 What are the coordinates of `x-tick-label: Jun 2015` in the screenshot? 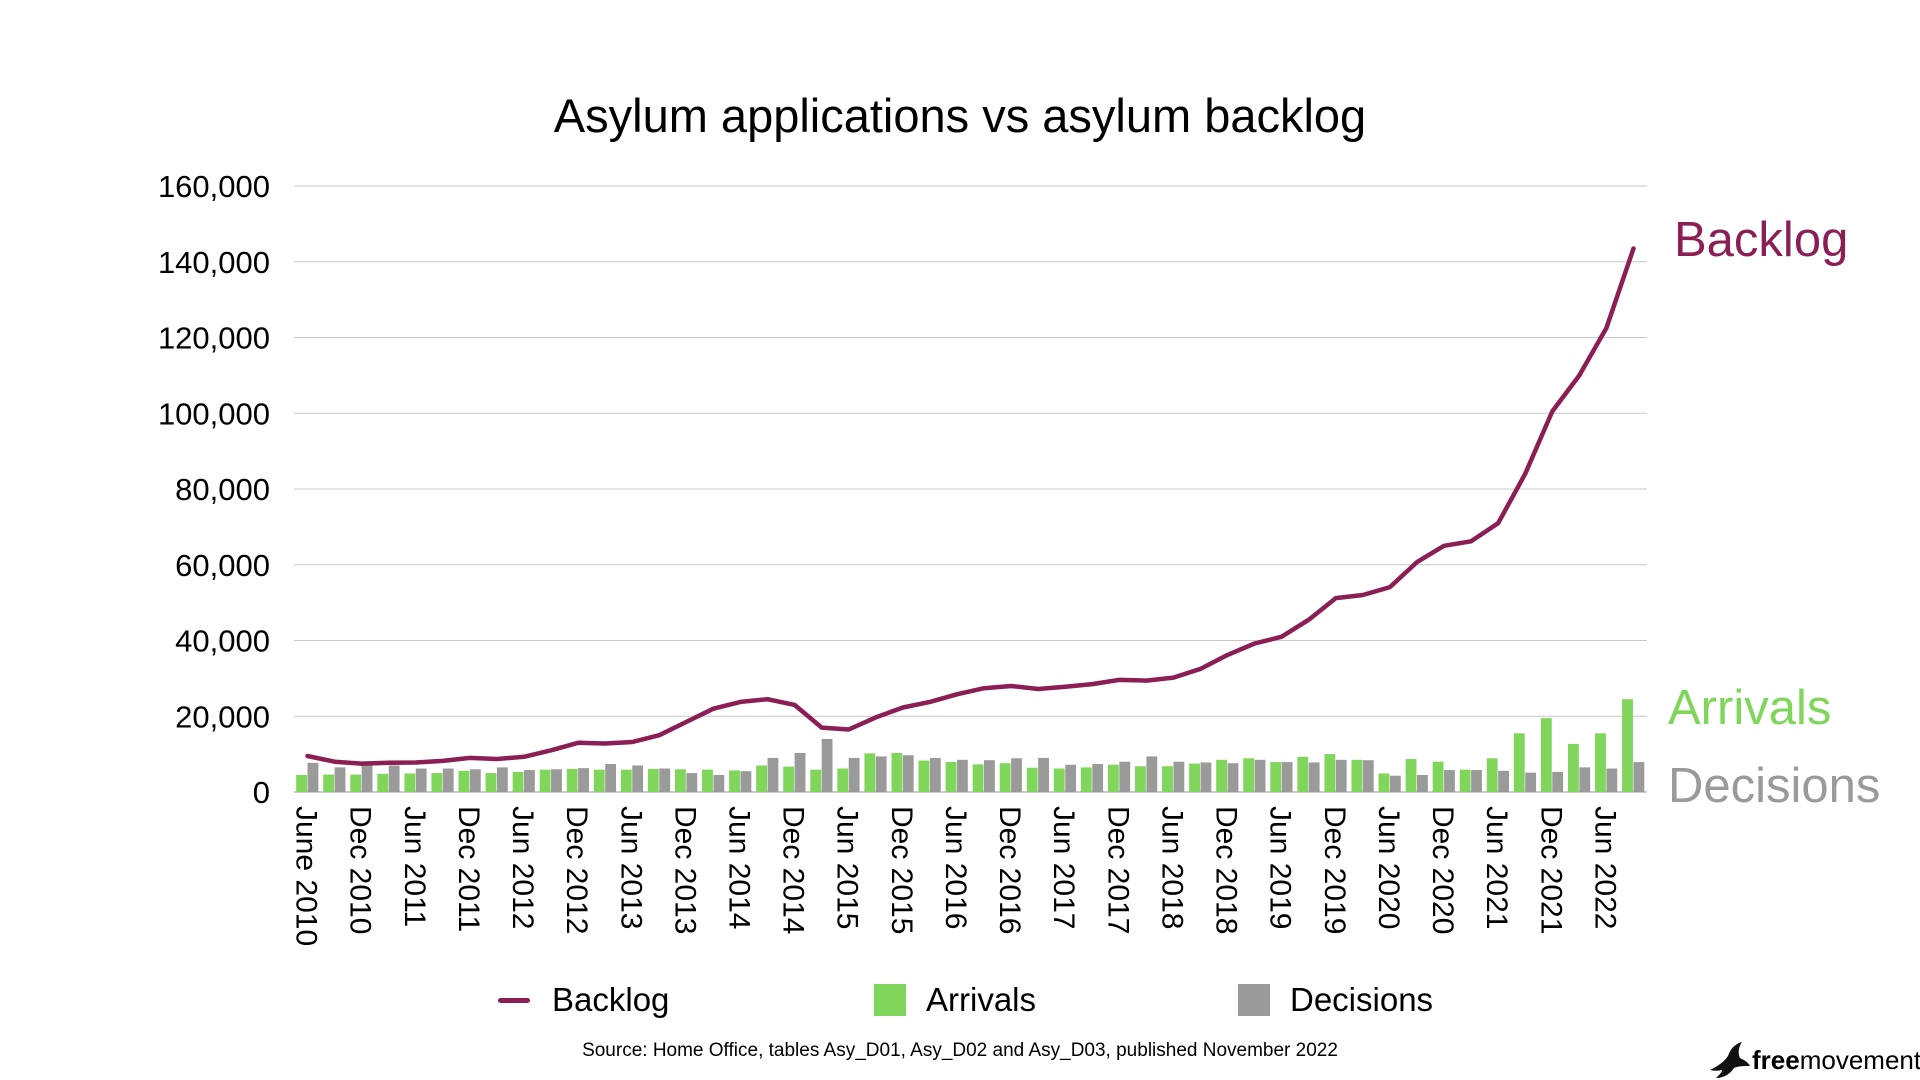 It's located at (847, 867).